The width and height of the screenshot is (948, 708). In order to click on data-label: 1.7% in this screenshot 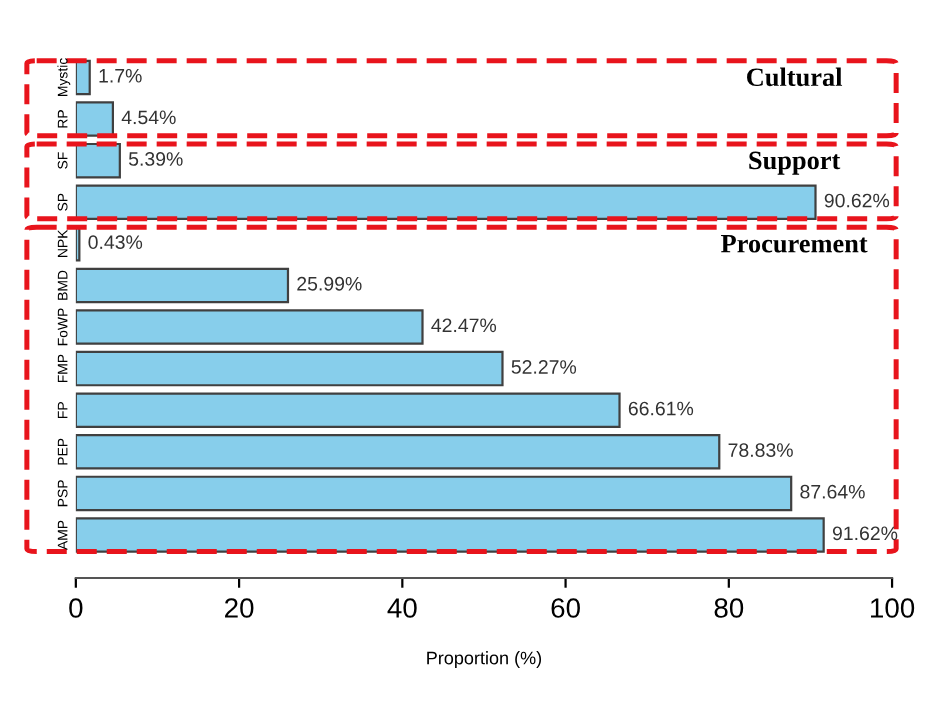, I will do `click(120, 75)`.